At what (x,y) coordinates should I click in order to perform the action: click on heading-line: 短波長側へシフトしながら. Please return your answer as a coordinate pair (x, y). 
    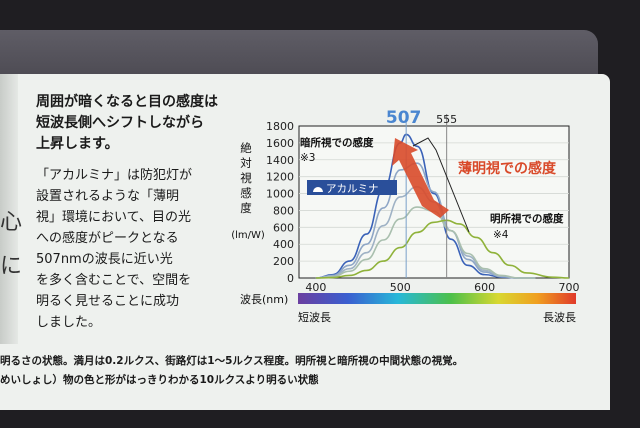
    Looking at the image, I should click on (120, 123).